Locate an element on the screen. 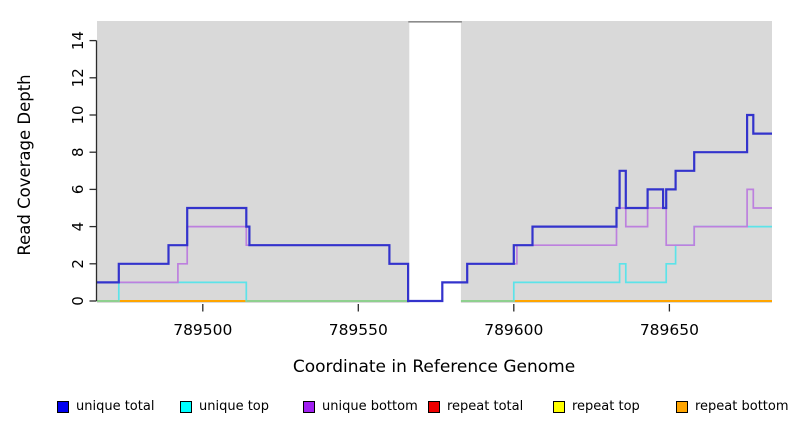  x-tick-label: 789600 is located at coordinates (513, 330).